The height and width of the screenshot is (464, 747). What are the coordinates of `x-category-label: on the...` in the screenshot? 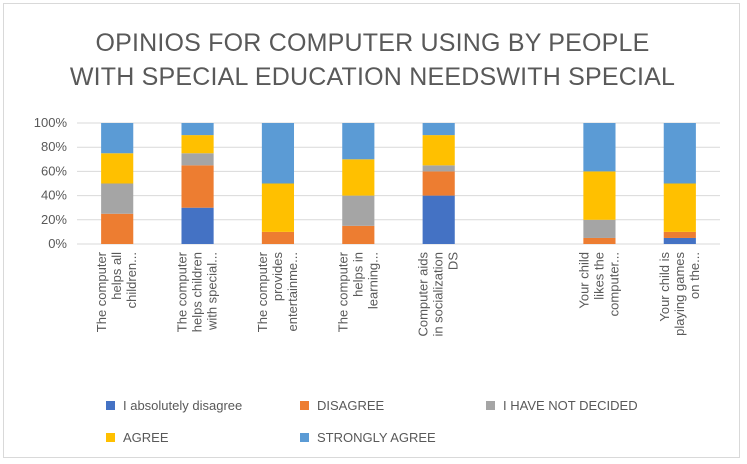 It's located at (694, 275).